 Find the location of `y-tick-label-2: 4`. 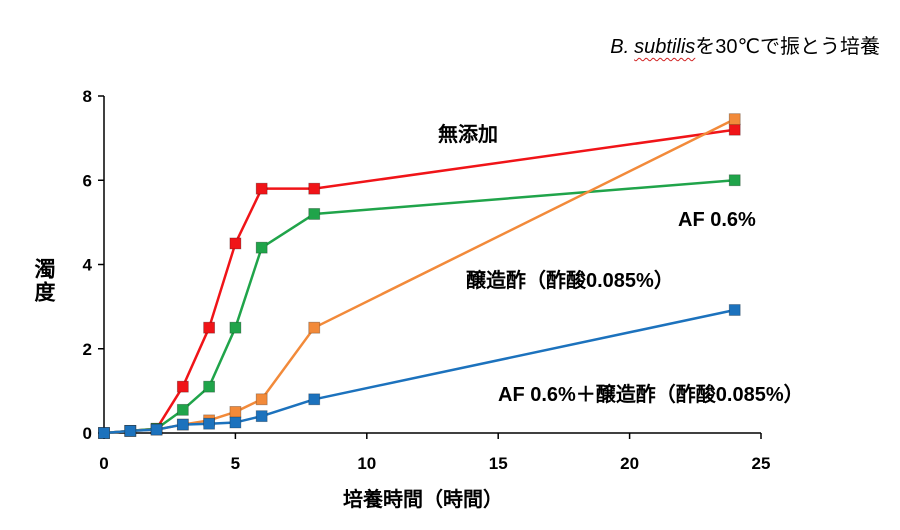

y-tick-label-2: 4 is located at coordinates (88, 265).